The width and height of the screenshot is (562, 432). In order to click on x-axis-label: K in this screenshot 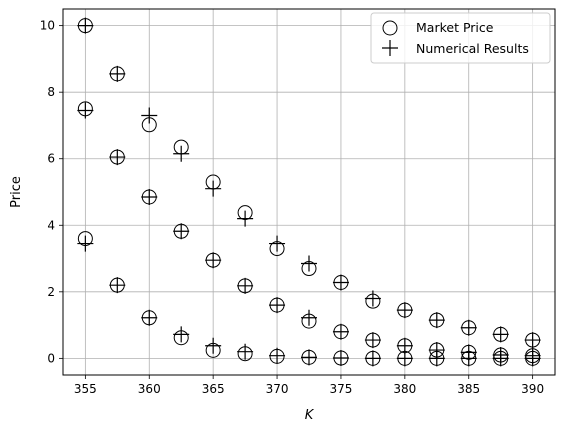, I will do `click(310, 415)`.